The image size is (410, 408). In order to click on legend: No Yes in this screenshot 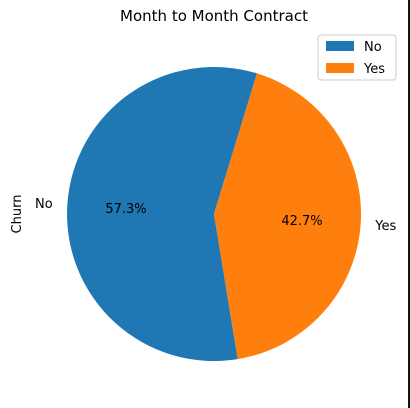, I will do `click(357, 57)`.